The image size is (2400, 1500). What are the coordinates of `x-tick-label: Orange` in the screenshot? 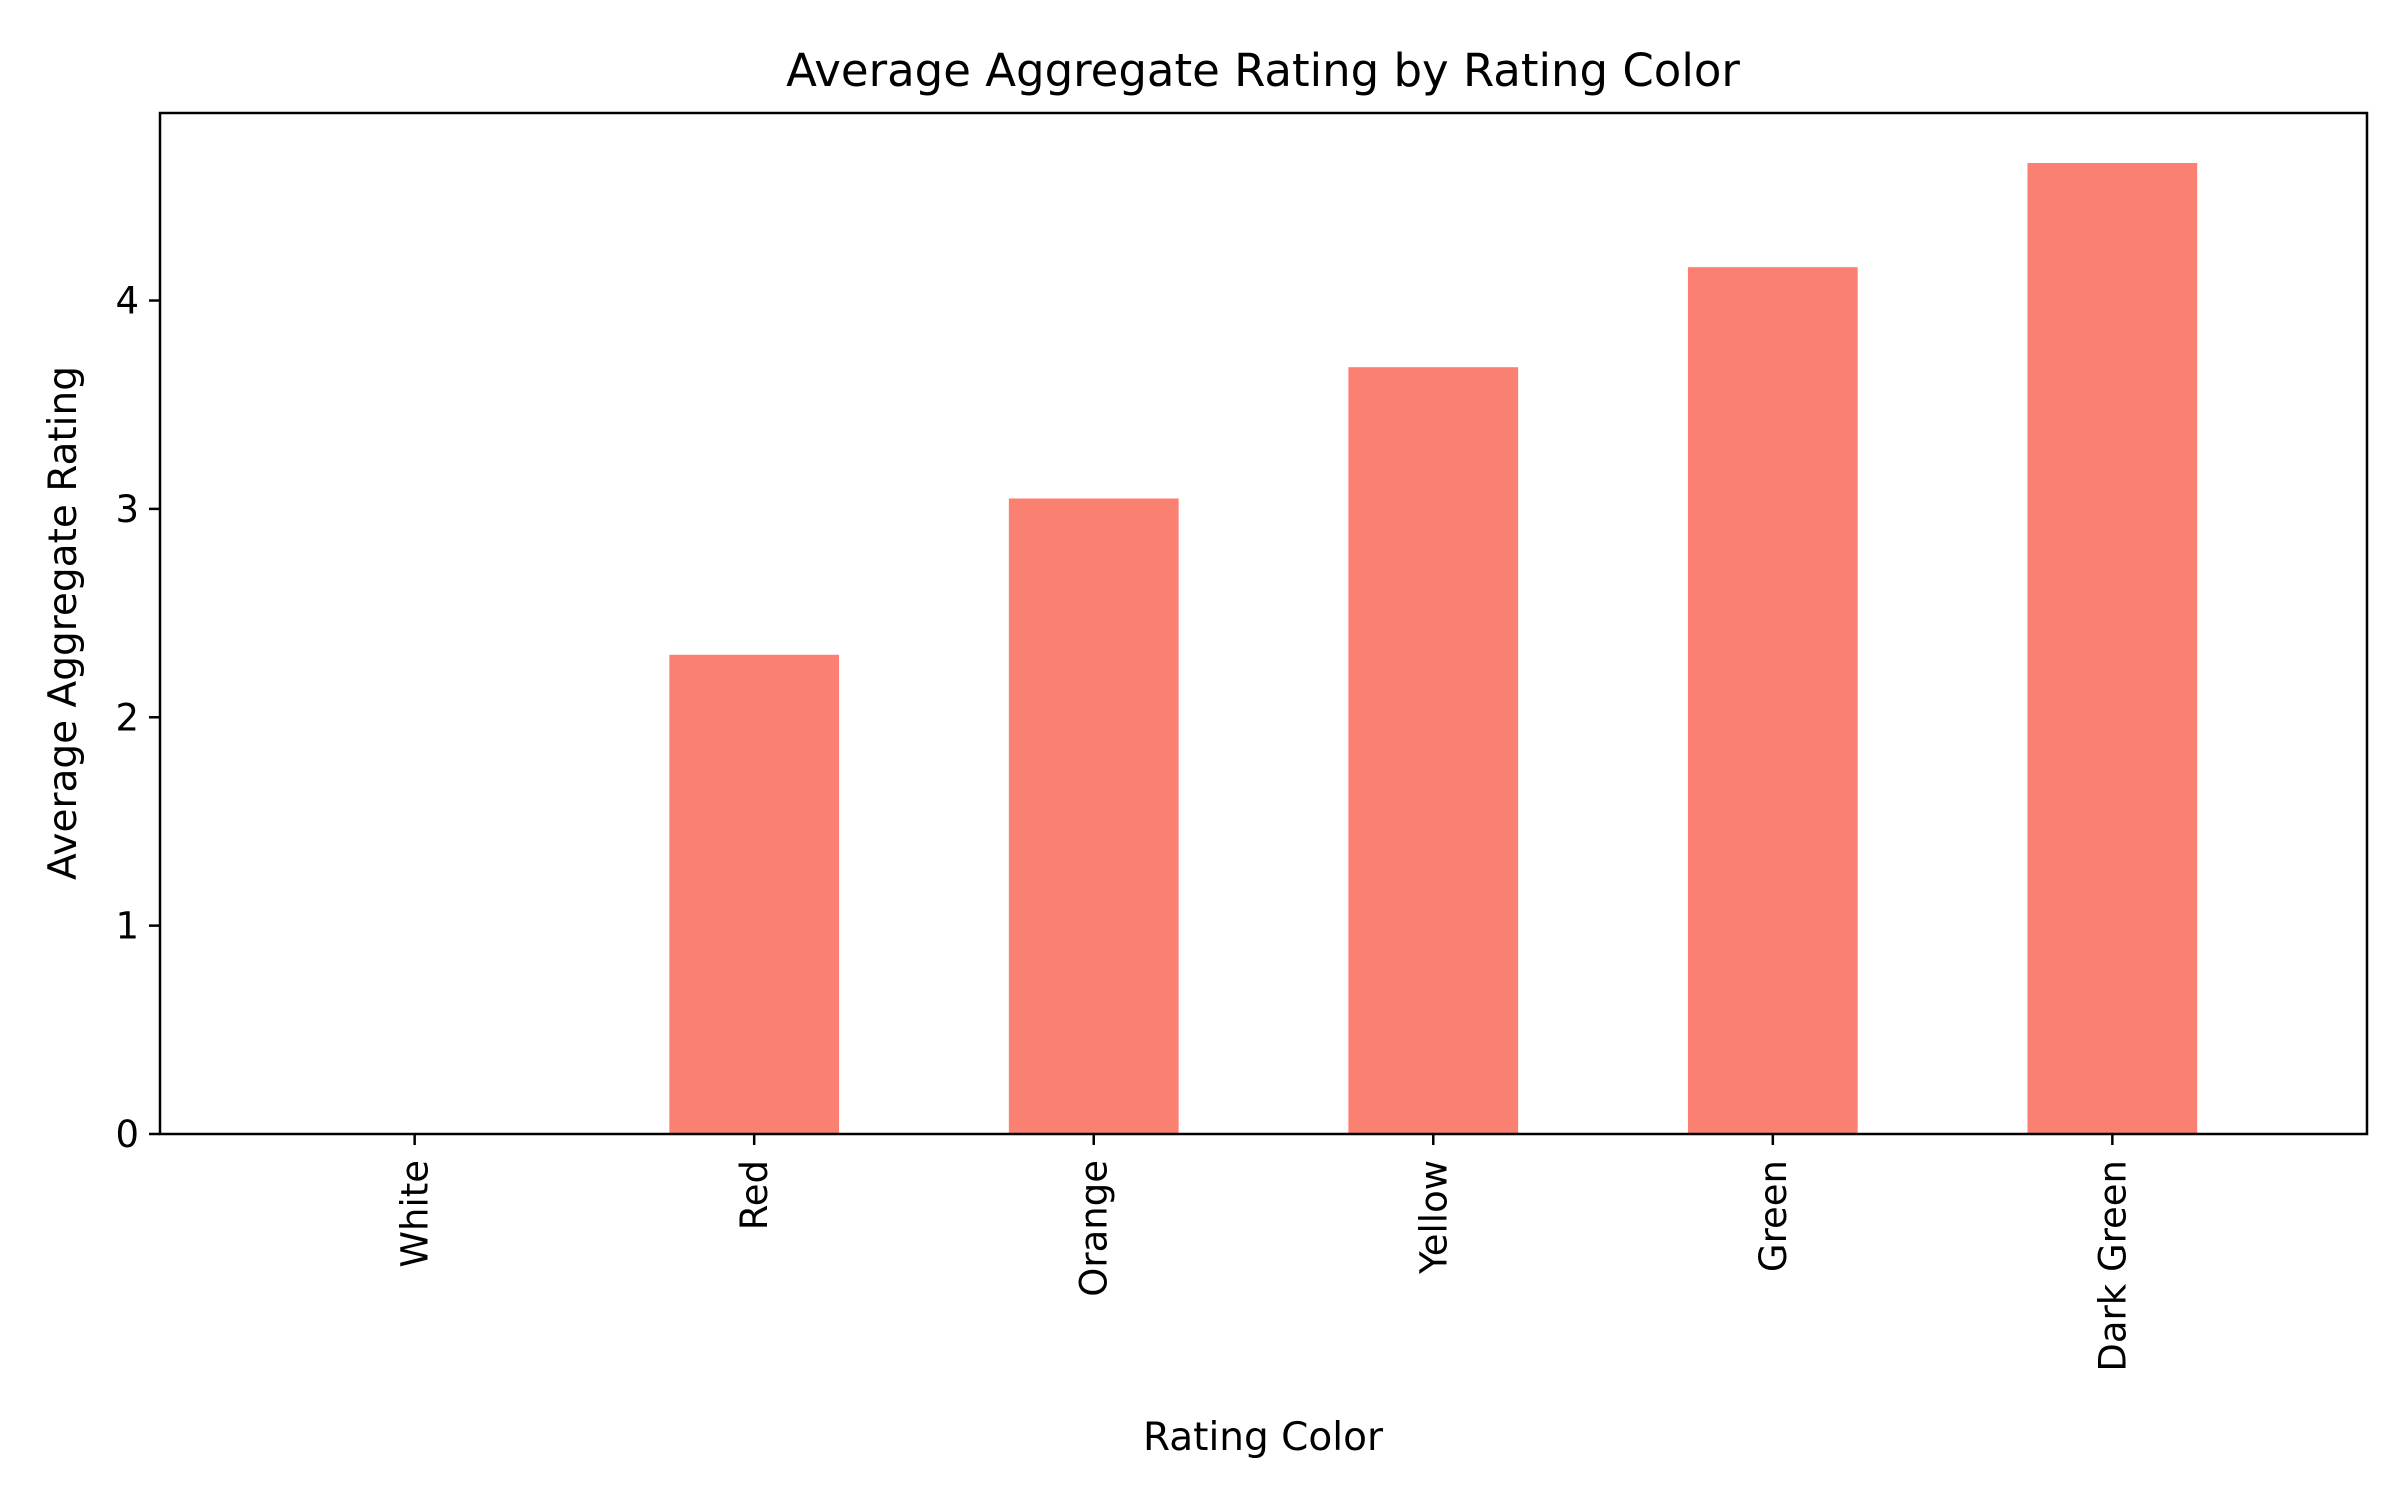 It's located at (1094, 1228).